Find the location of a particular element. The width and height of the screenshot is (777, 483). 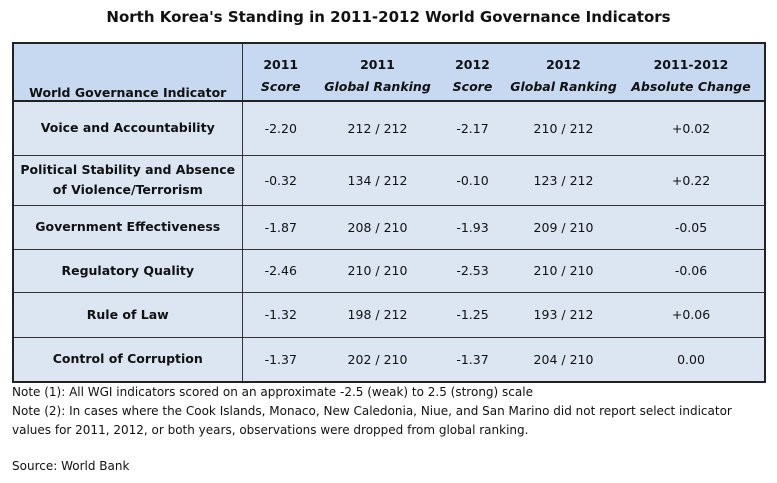

table-cell: 209 / 210 is located at coordinates (563, 227).